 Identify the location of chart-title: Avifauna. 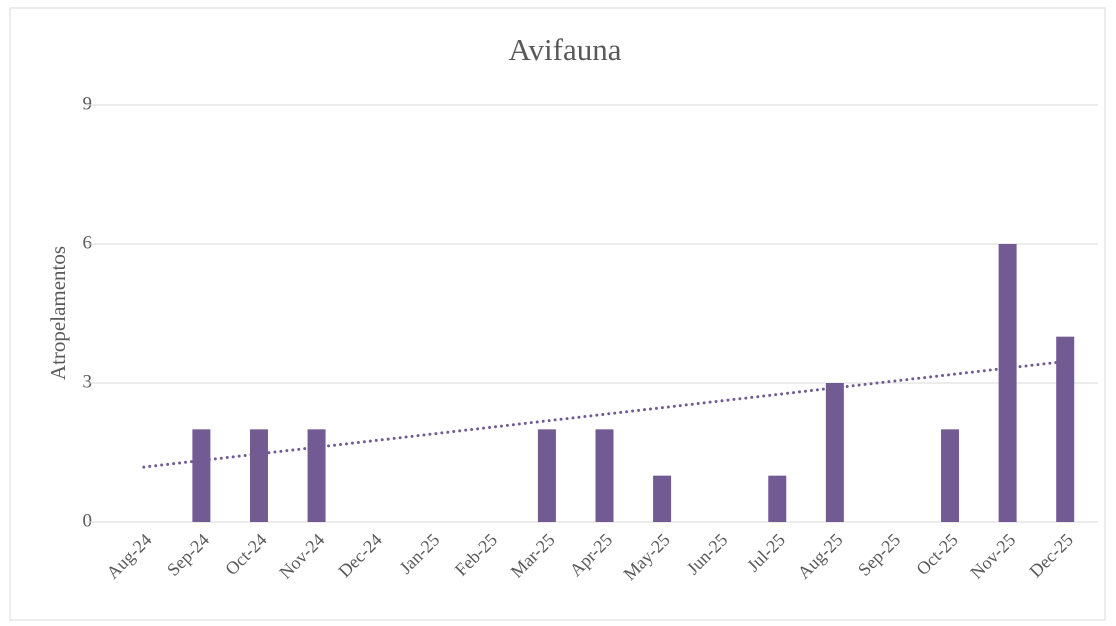
(564, 49).